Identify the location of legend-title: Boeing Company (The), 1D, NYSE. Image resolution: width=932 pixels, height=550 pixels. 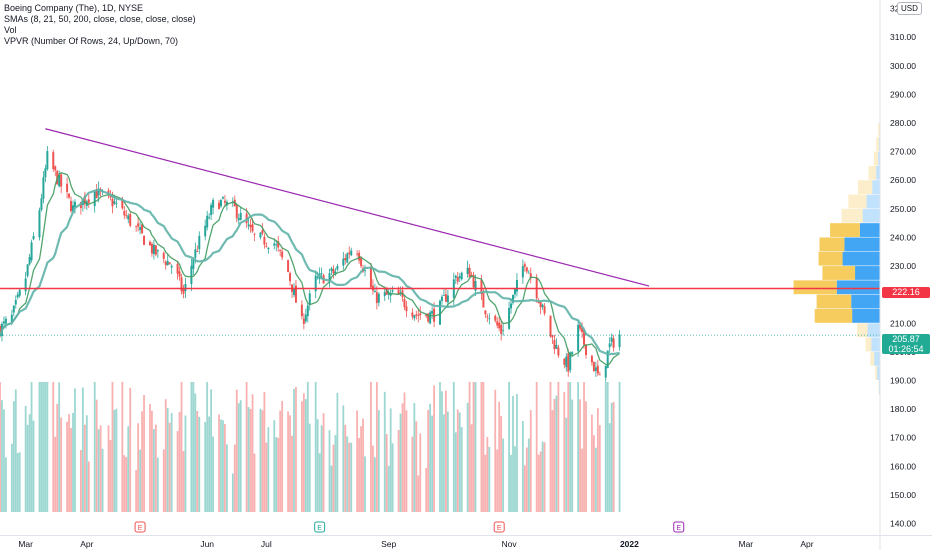
(74, 8).